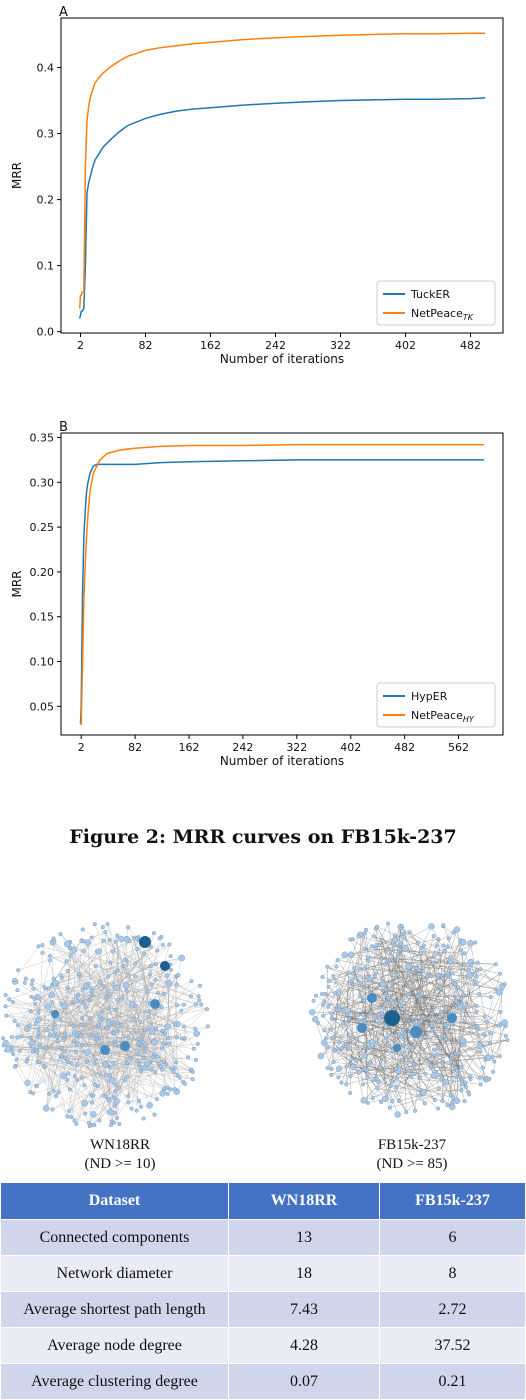 This screenshot has width=526, height=1400. Describe the element at coordinates (46, 134) in the screenshot. I see `y-tick-label: 0.3` at that location.